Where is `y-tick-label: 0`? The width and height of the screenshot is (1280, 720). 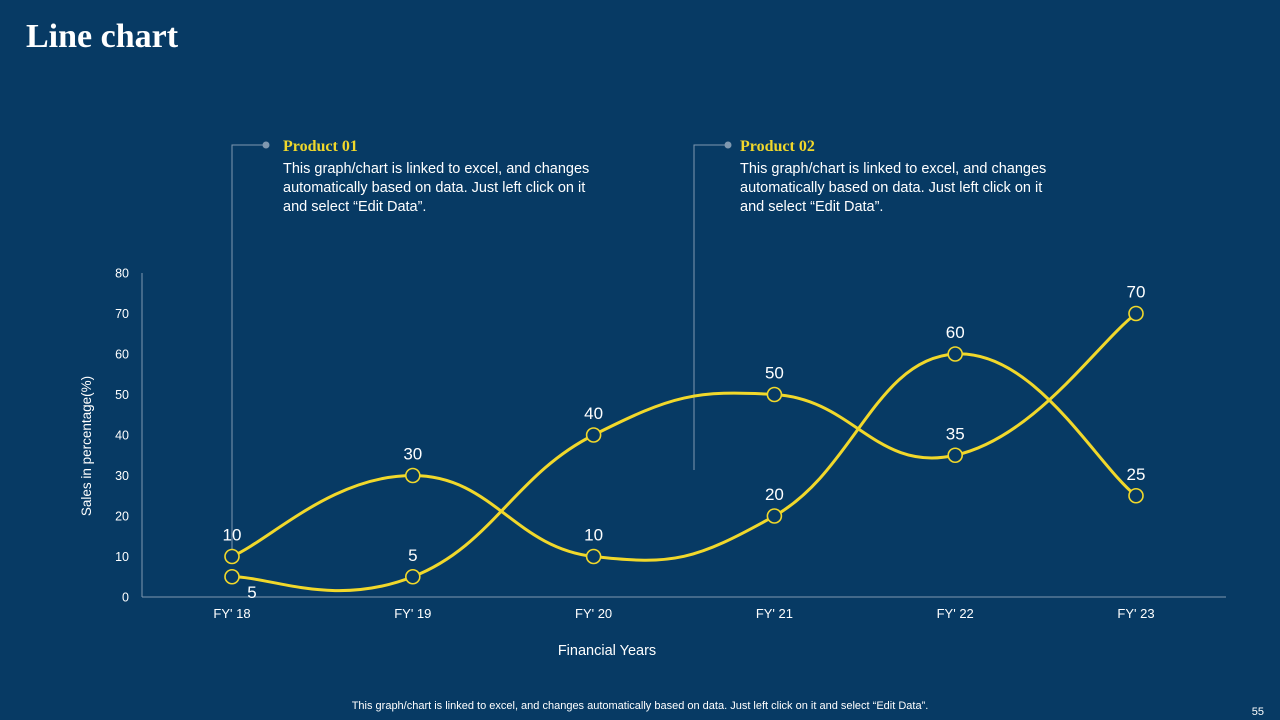
y-tick-label: 0 is located at coordinates (125, 598).